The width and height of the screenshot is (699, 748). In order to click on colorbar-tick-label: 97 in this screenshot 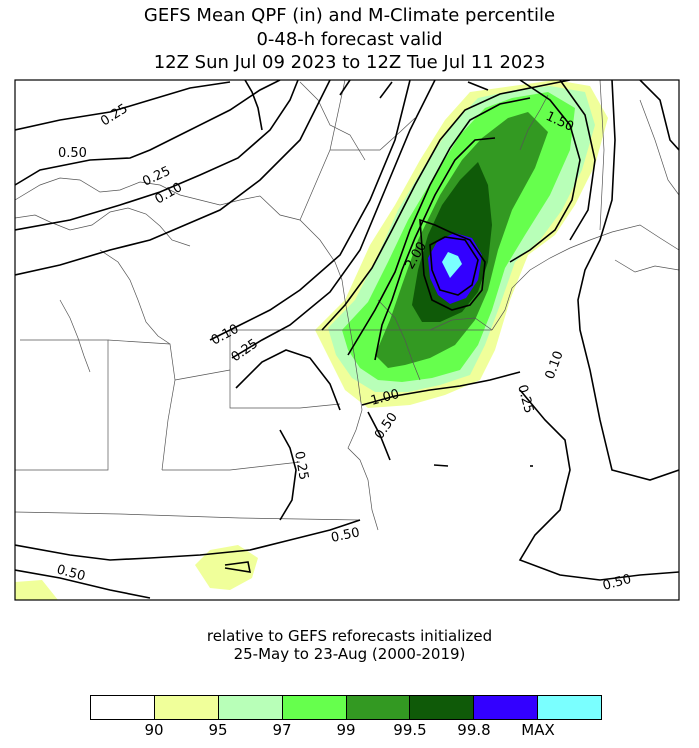, I will do `click(282, 730)`.